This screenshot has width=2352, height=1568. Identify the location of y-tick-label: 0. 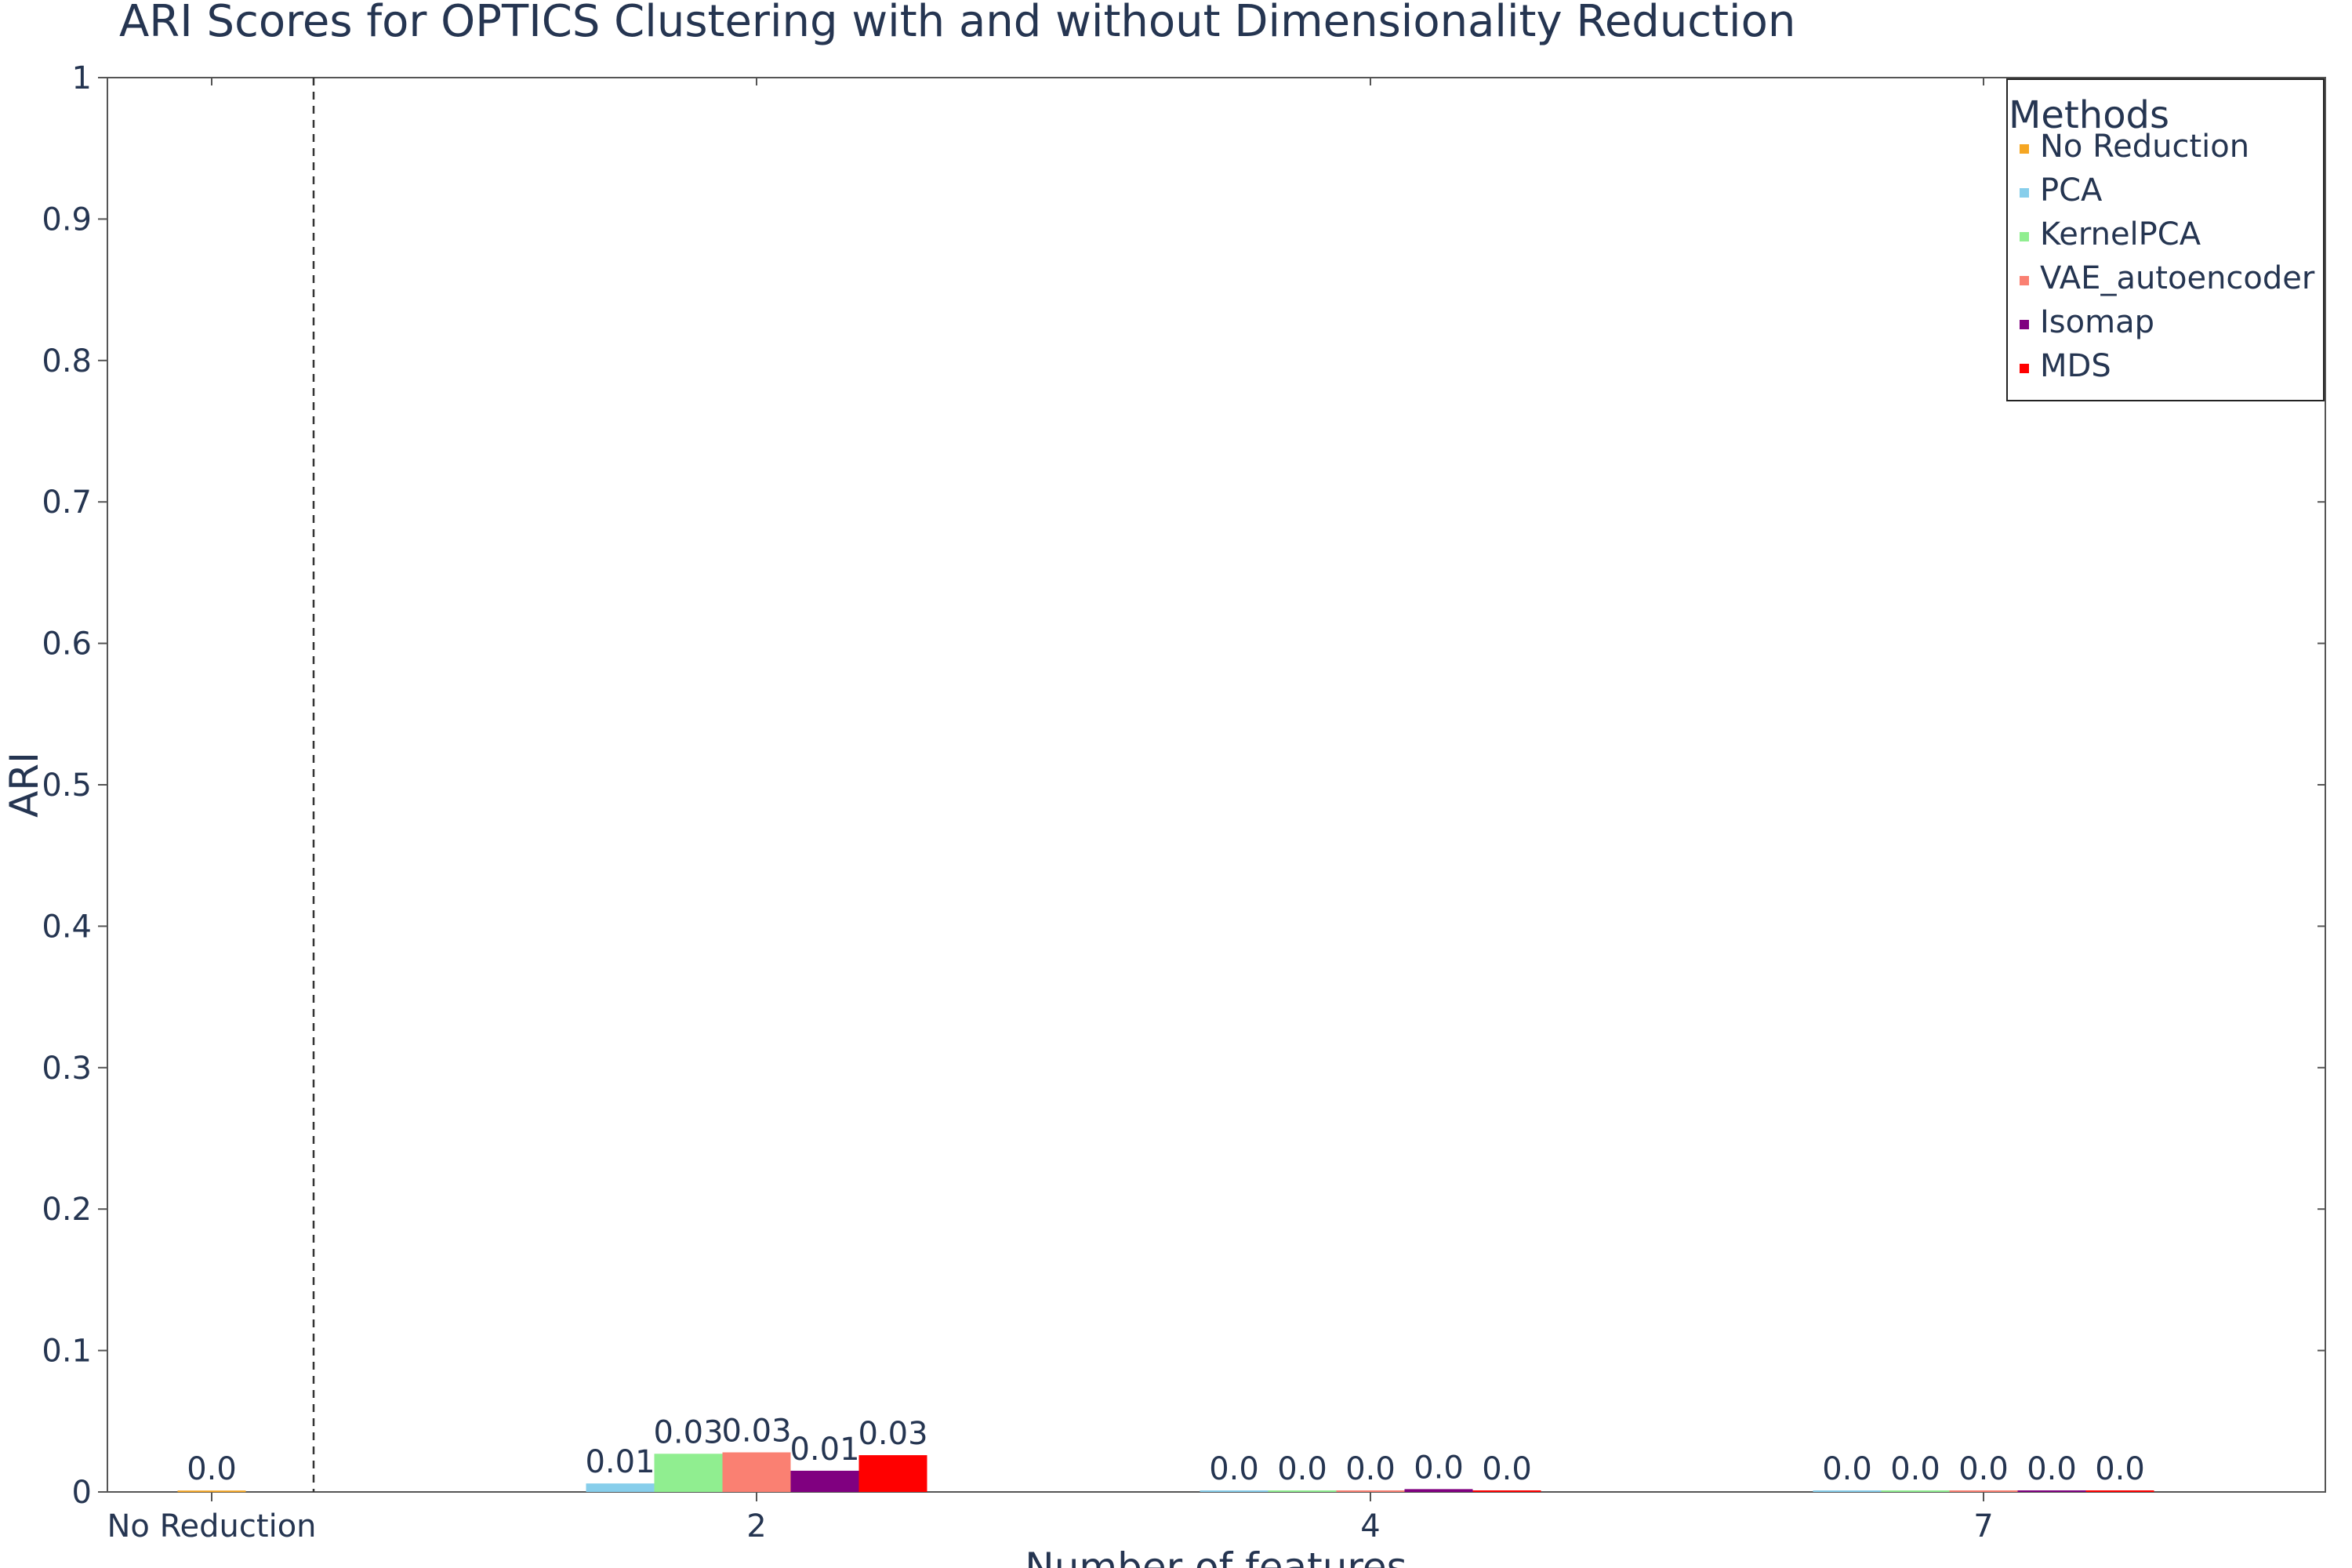
(82, 1493).